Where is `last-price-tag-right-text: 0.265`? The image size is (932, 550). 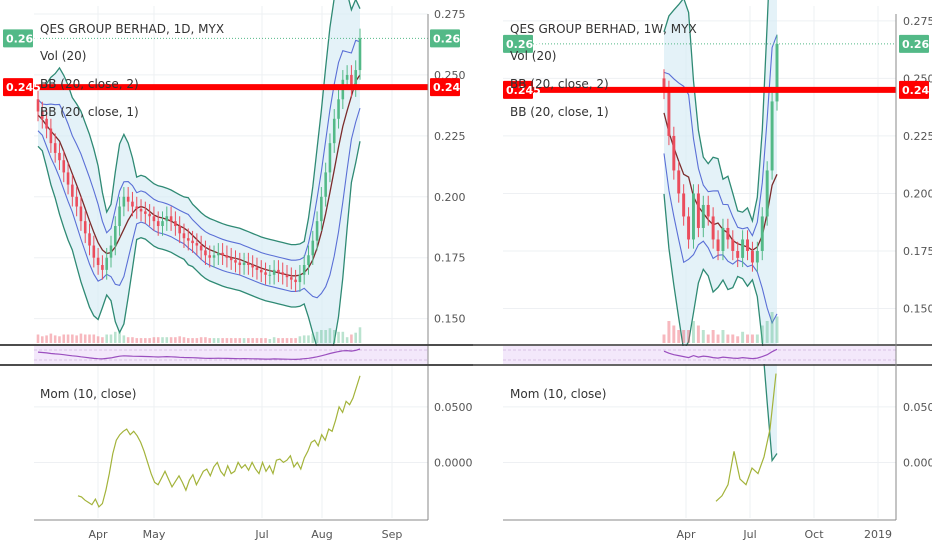
last-price-tag-right-text: 0.265 is located at coordinates (450, 38).